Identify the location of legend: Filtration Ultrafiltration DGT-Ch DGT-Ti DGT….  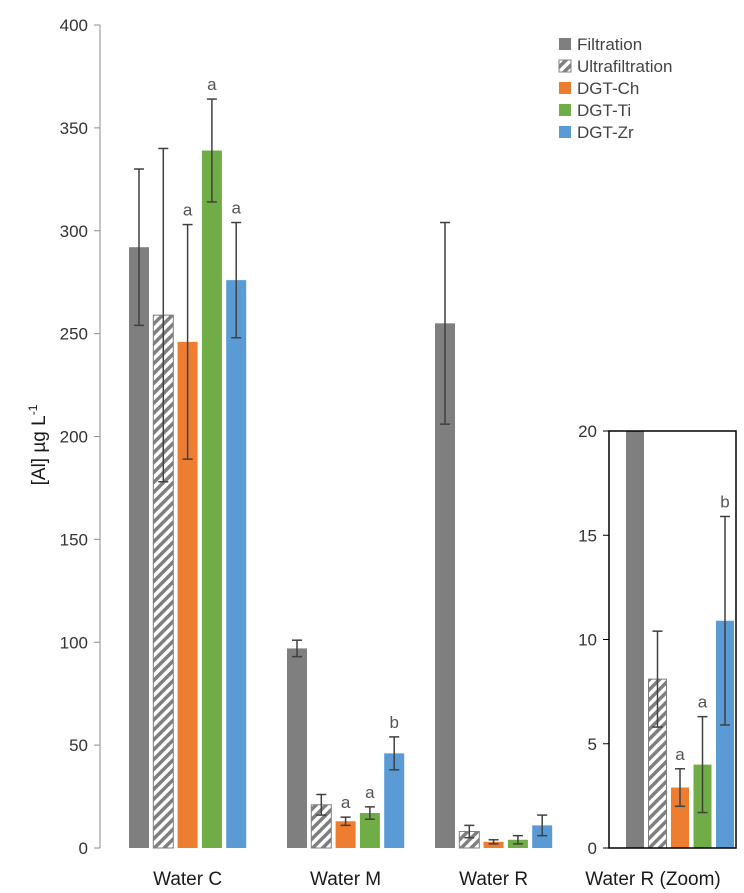
(615, 88).